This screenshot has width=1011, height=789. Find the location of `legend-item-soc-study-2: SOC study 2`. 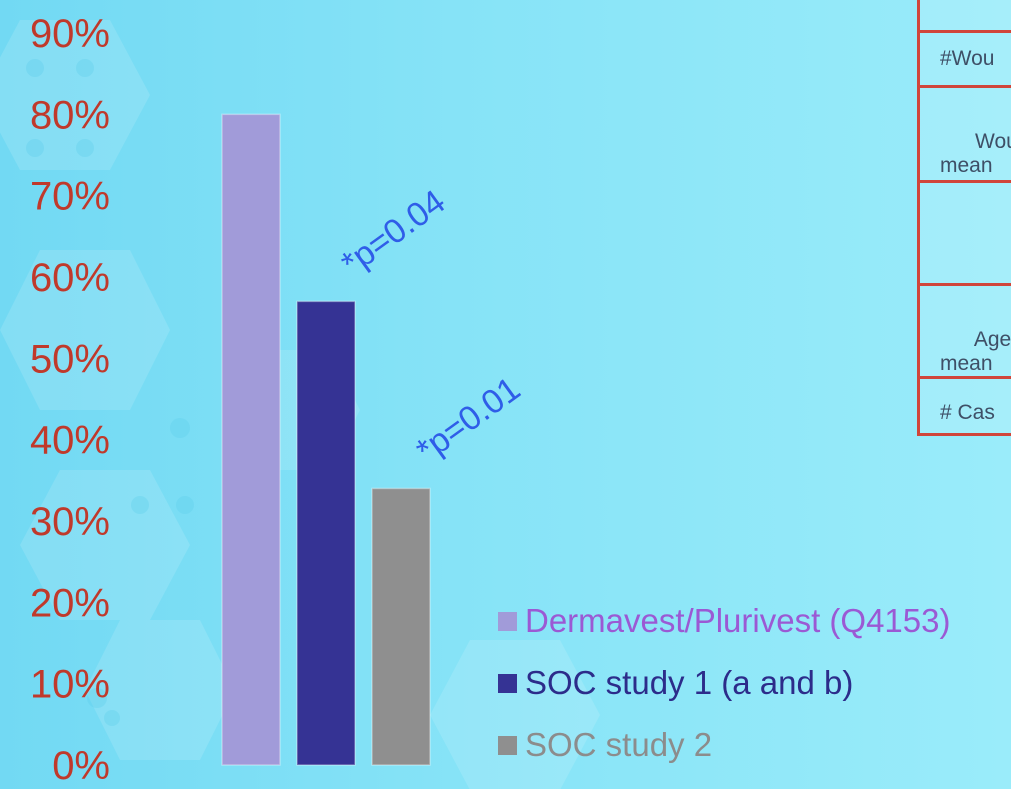

legend-item-soc-study-2: SOC study 2 is located at coordinates (754, 745).